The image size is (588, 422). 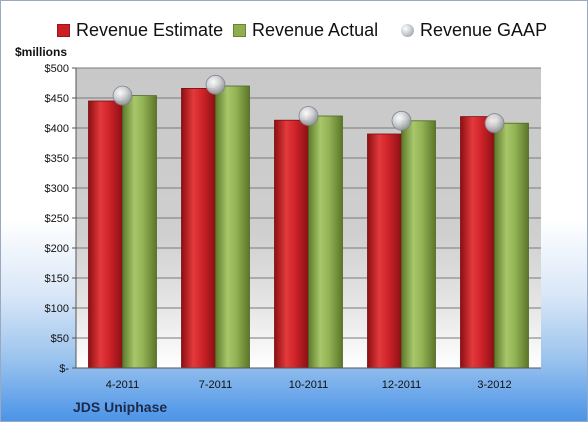 I want to click on x-tick-label: 3-2012, so click(x=494, y=385).